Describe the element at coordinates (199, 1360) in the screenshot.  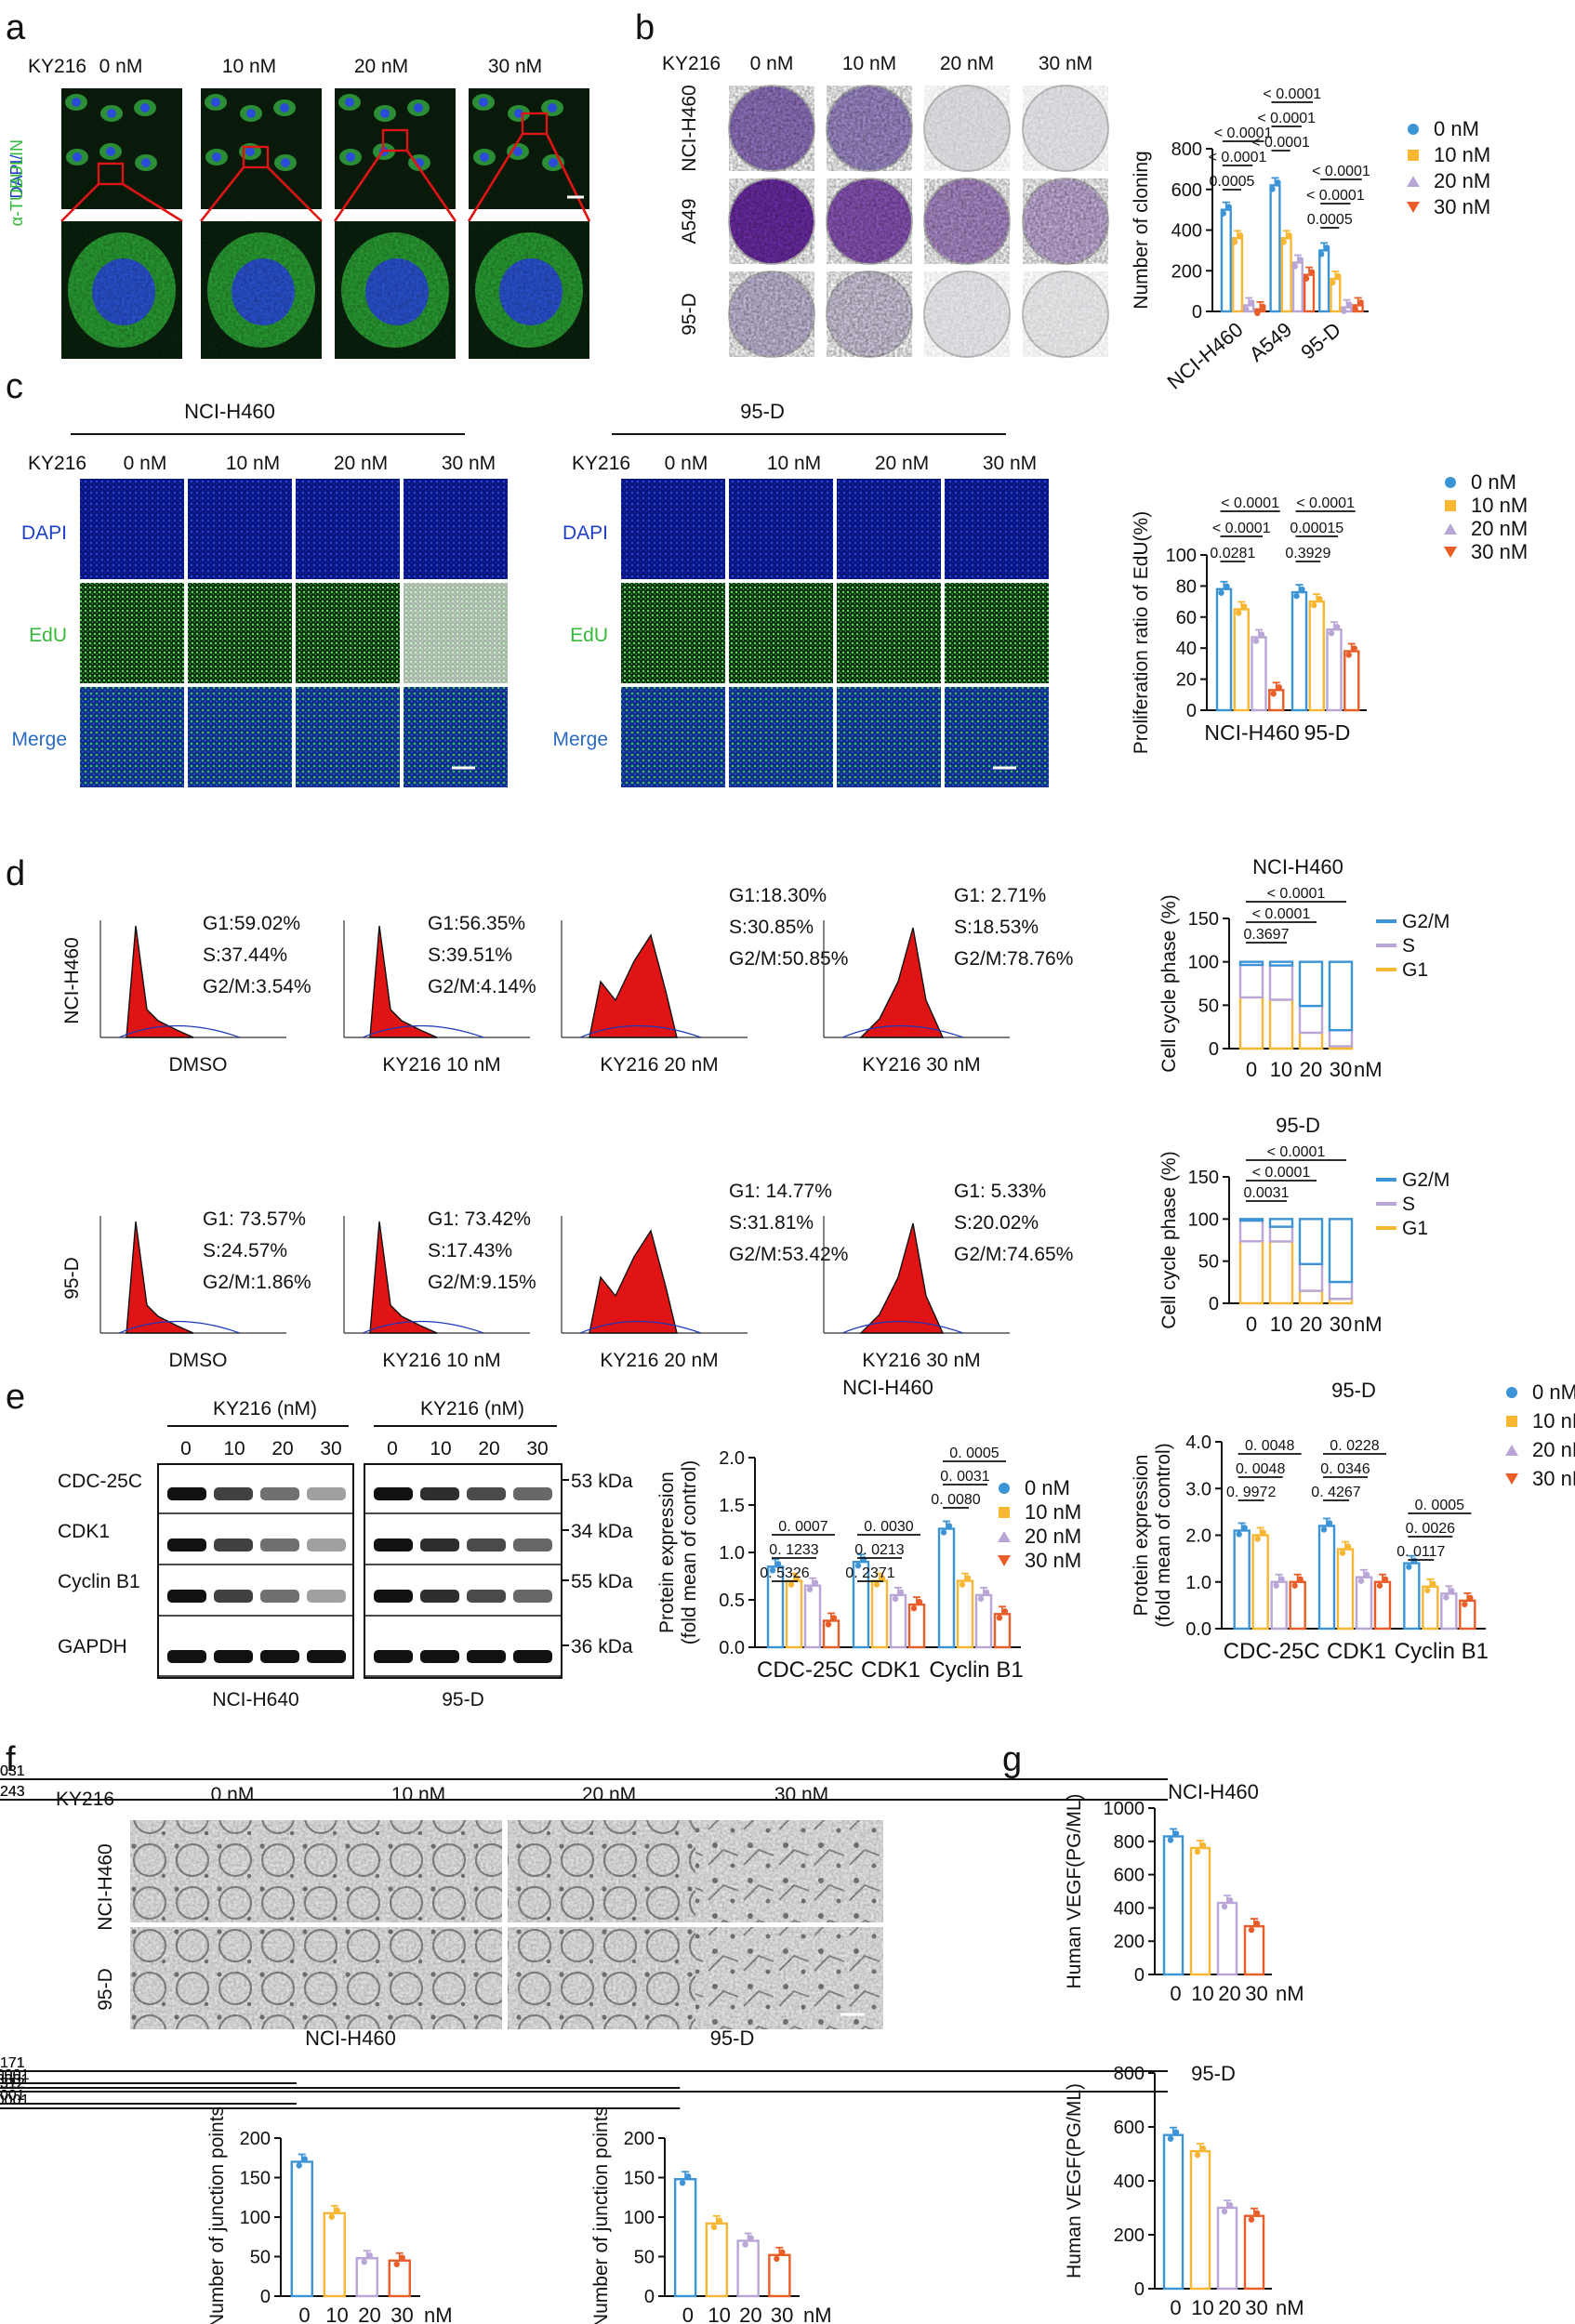
I see `histogram-caption: DMSO` at that location.